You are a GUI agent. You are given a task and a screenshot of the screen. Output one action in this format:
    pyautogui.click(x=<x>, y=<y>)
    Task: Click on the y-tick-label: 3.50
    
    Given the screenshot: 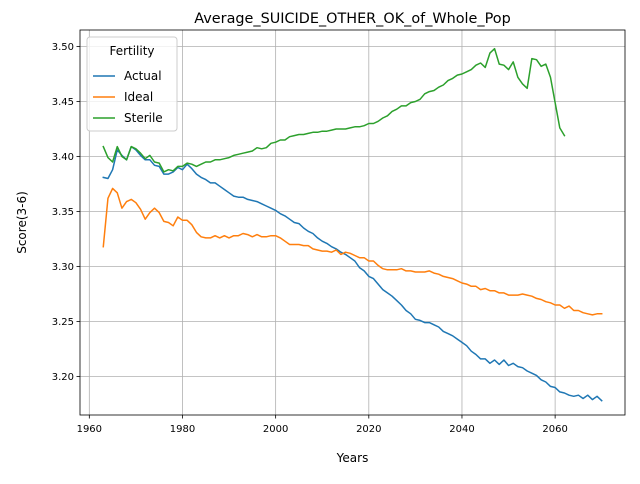 What is the action you would take?
    pyautogui.click(x=63, y=47)
    